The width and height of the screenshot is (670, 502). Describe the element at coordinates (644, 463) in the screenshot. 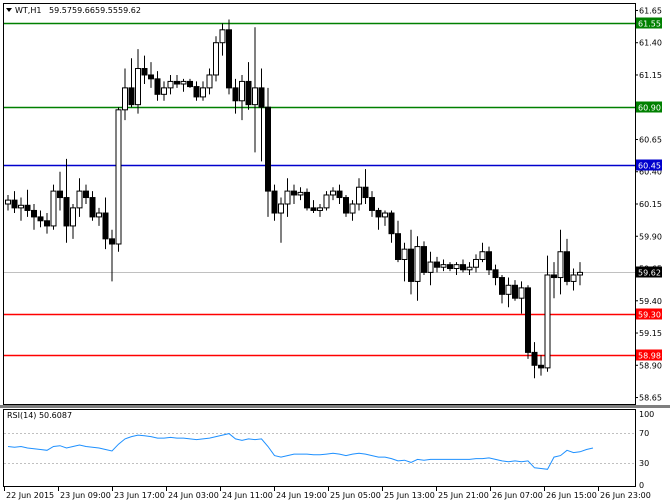

I see `rsi-tick-label: 30` at that location.